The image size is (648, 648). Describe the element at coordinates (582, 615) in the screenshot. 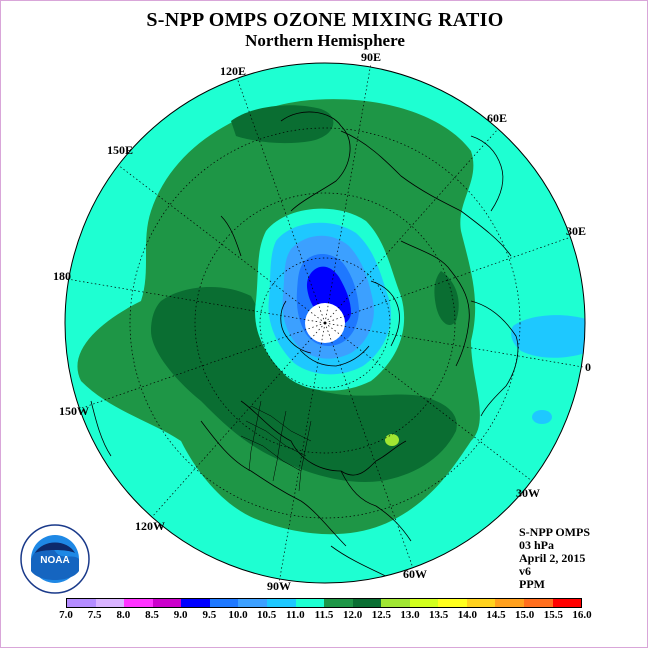

I see `colorbar-tick-label: 16.0` at that location.